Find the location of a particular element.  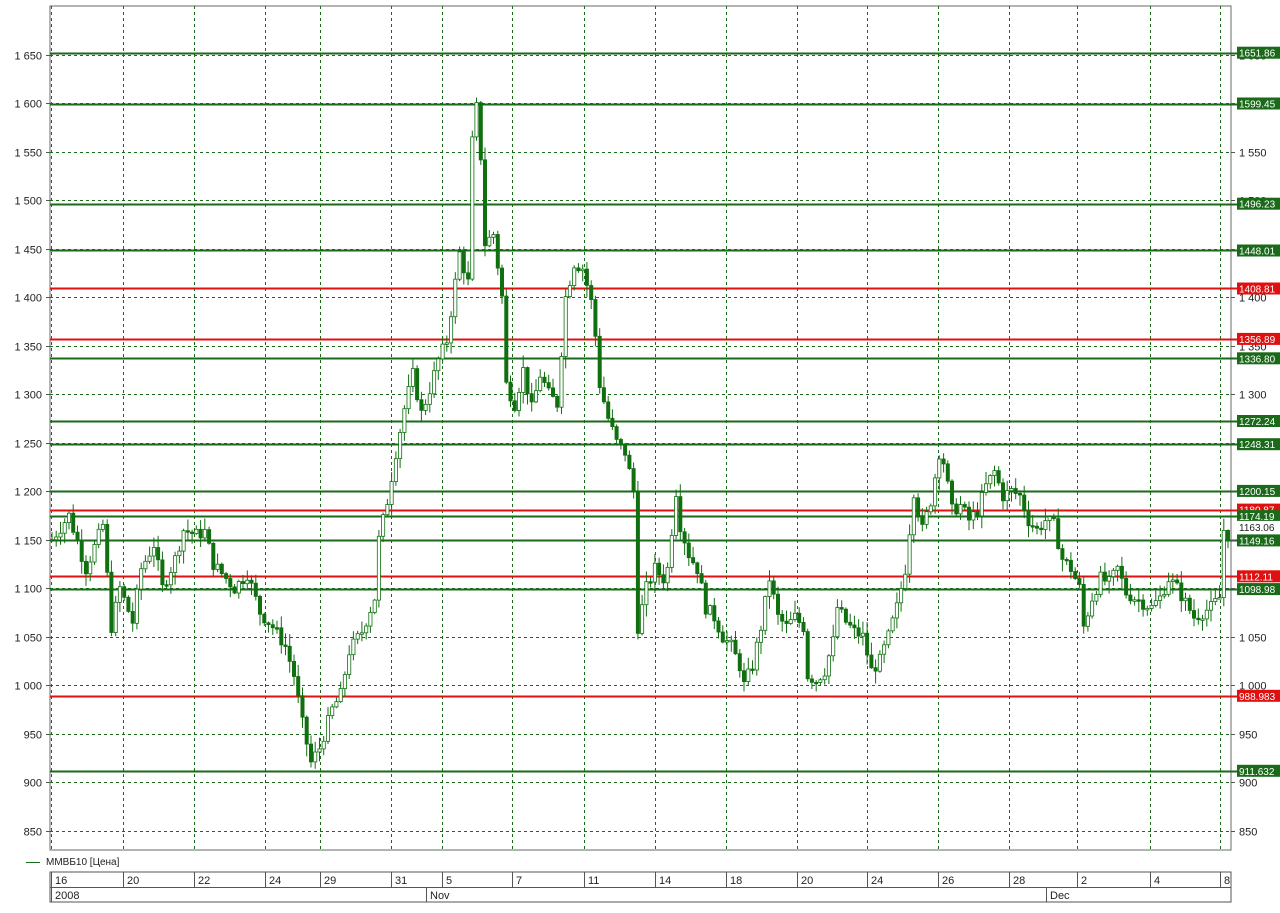

level-label: 1248.31 is located at coordinates (1257, 445).